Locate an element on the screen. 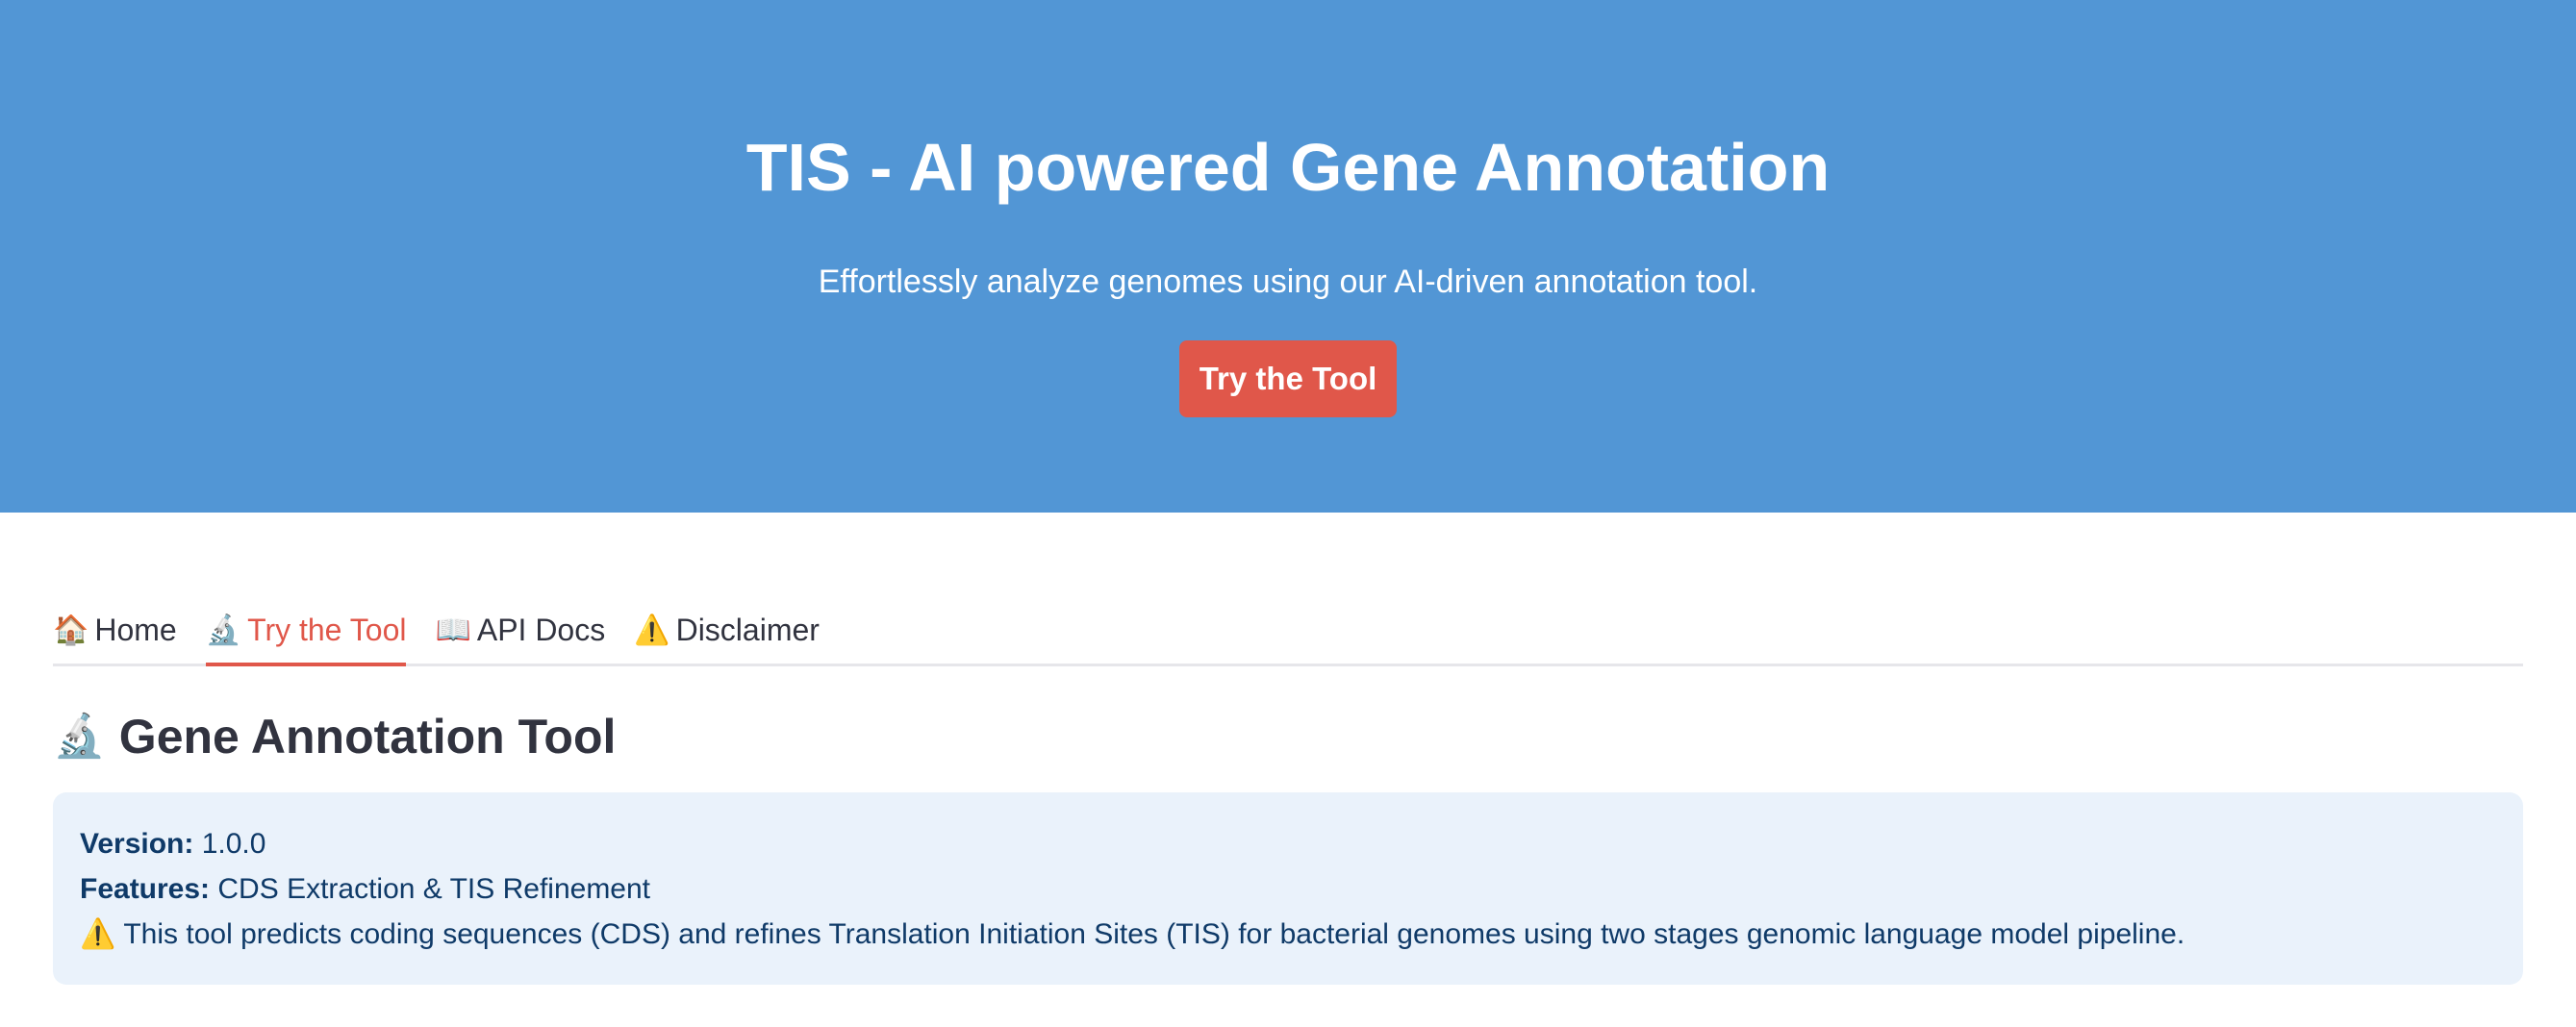 The width and height of the screenshot is (2576, 1027). hero-title: TIS - AI powered Gene Annotation is located at coordinates (1288, 167).